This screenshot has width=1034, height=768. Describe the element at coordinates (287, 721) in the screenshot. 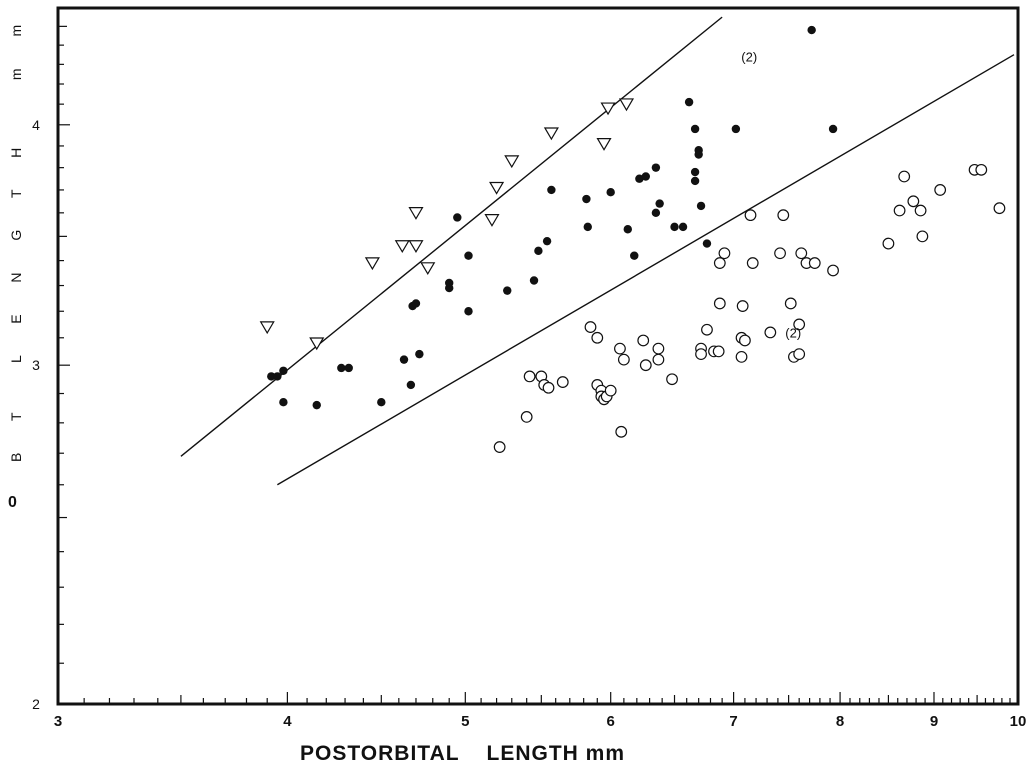

I see `x-tick-label: 4` at that location.